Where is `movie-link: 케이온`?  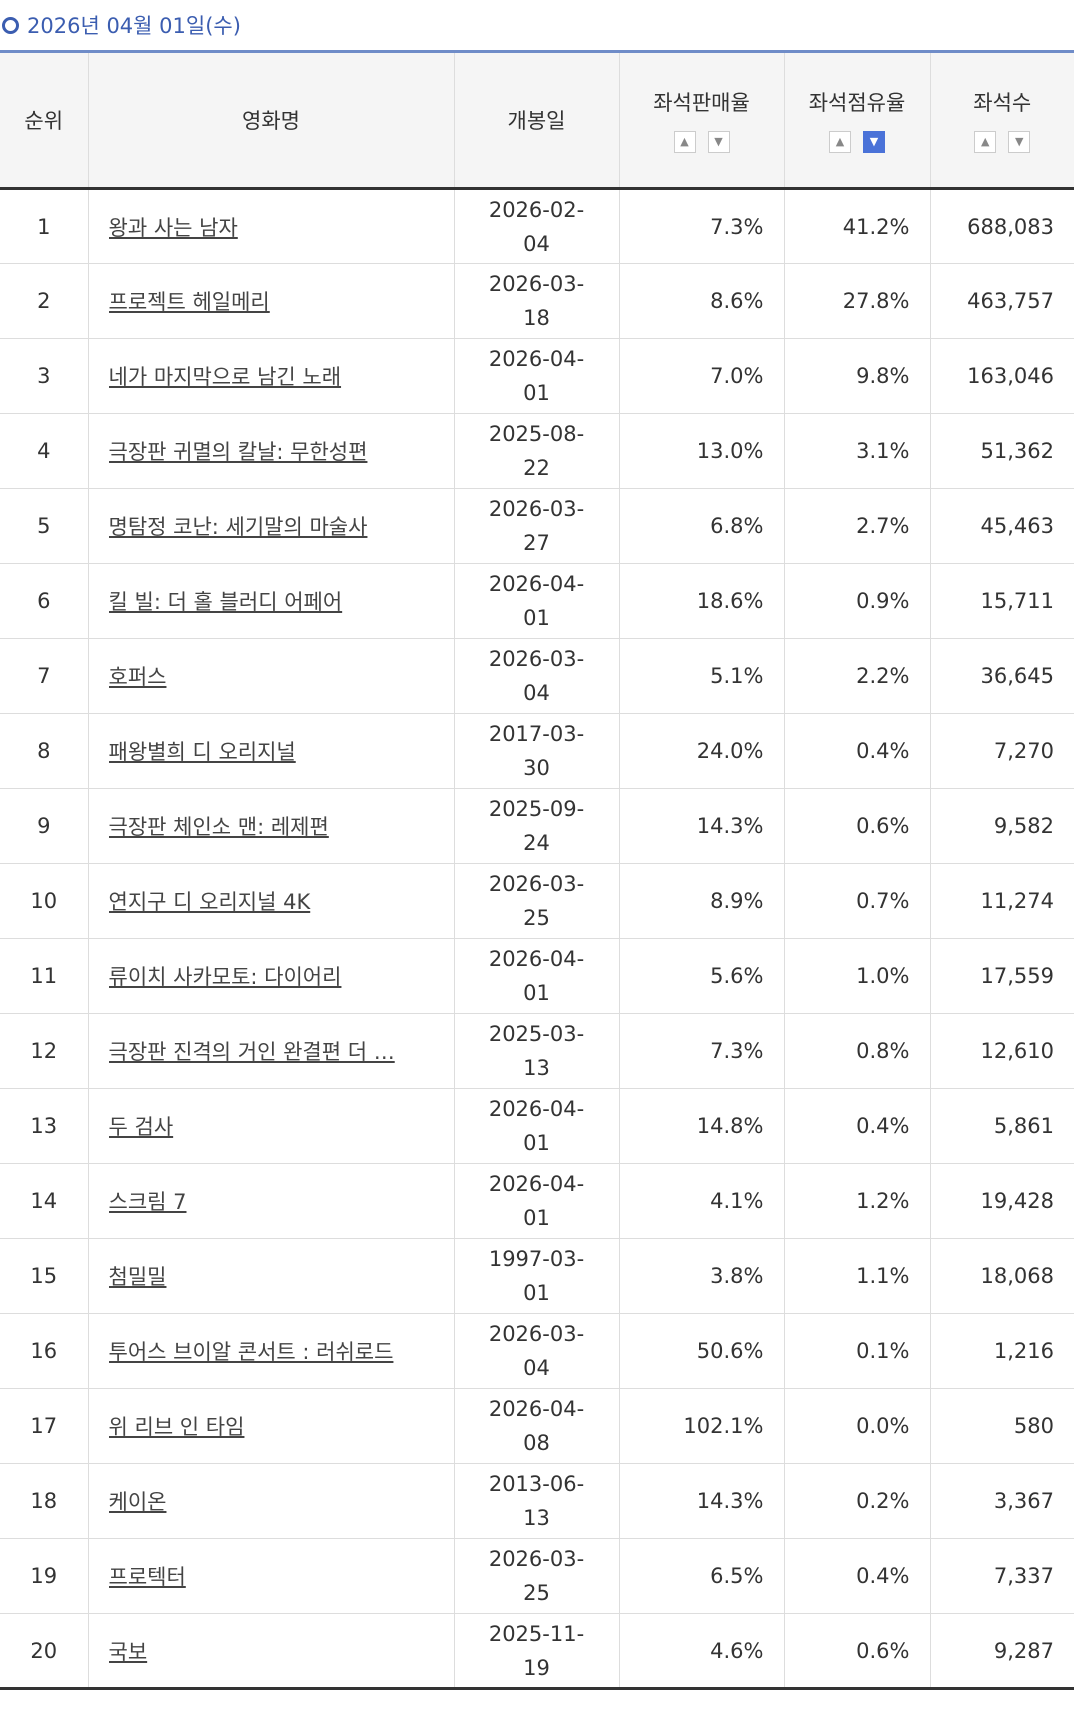 movie-link: 케이온 is located at coordinates (137, 1502).